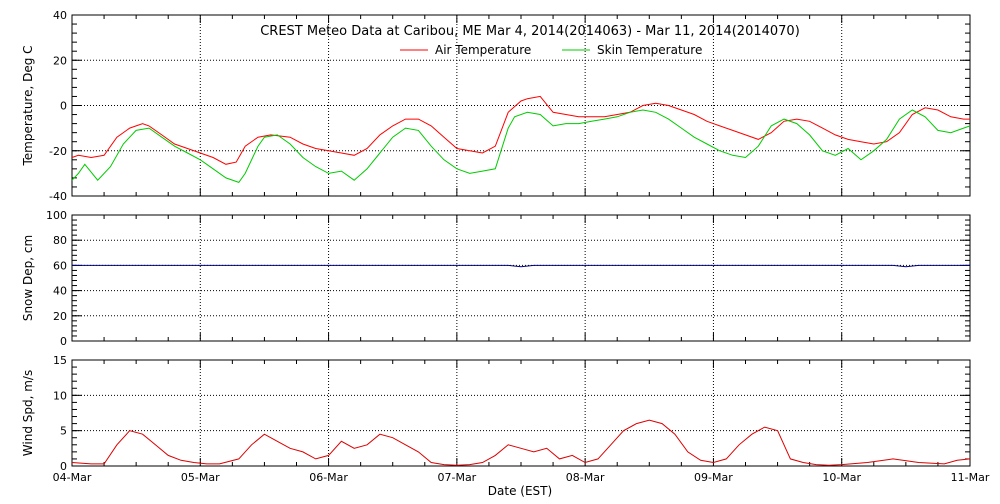 The image size is (1000, 504). Describe the element at coordinates (60, 360) in the screenshot. I see `panel-2-ytick-label: 15` at that location.